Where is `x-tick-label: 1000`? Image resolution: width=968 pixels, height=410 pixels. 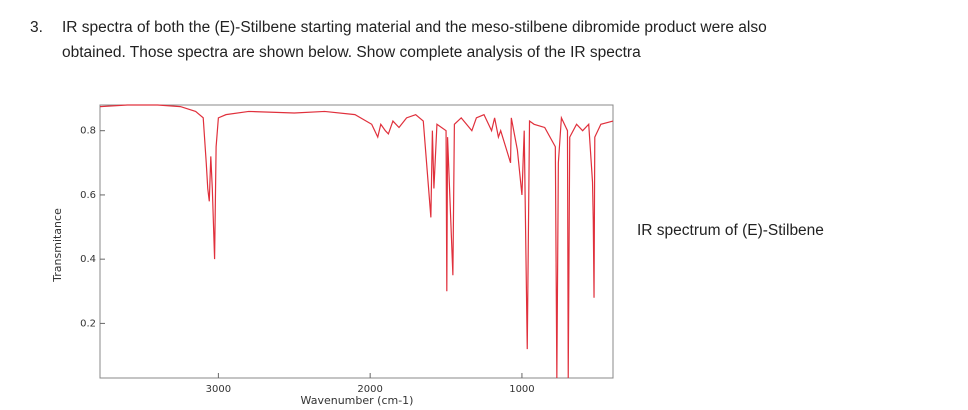 x-tick-label: 1000 is located at coordinates (521, 389).